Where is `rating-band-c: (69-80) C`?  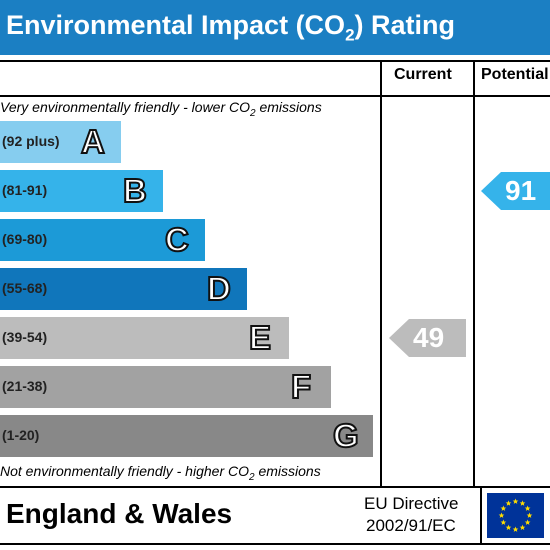
rating-band-c: (69-80) C is located at coordinates (102, 240).